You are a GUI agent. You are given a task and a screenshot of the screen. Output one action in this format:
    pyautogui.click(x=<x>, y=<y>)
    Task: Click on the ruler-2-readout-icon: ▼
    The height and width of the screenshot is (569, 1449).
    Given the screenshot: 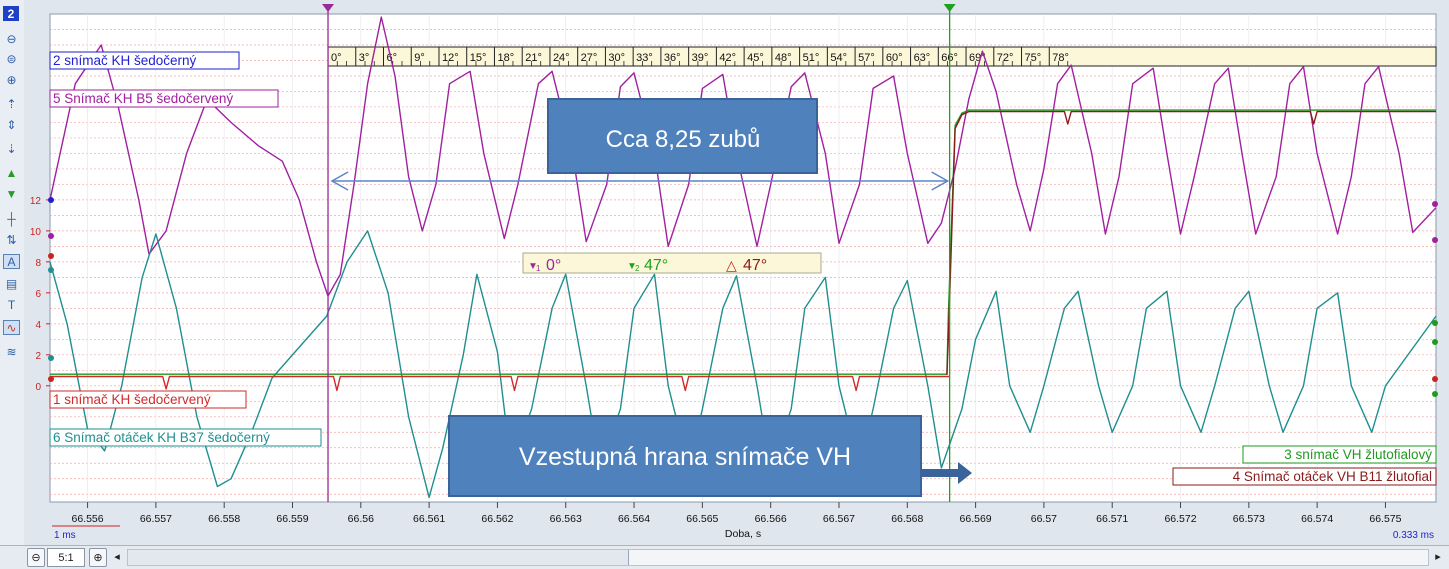 What is the action you would take?
    pyautogui.click(x=632, y=266)
    